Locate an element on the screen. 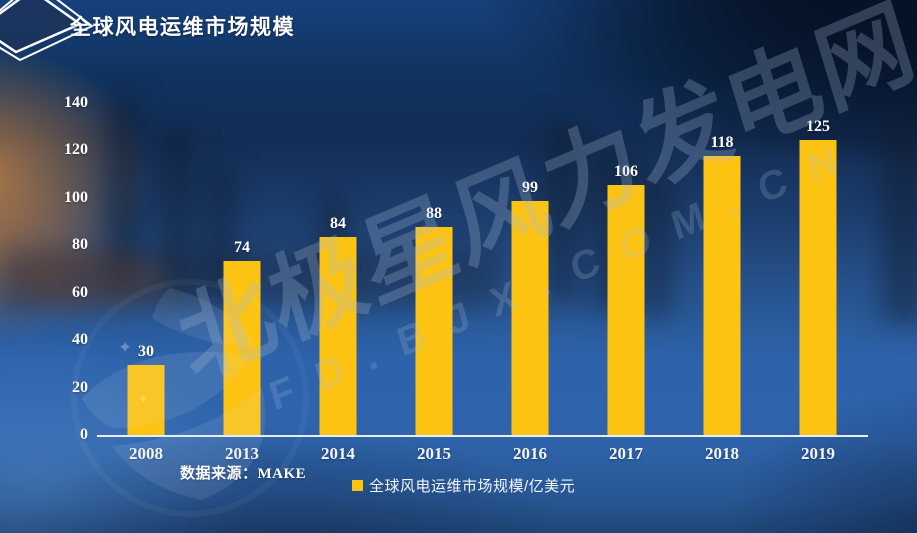 The image size is (917, 533). y-tick-label: 60 is located at coordinates (80, 292).